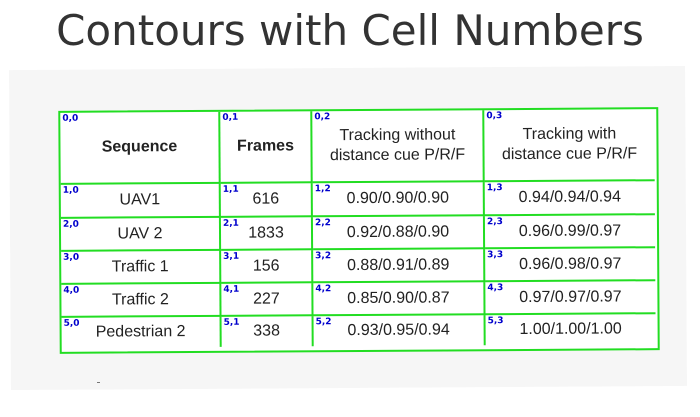 The height and width of the screenshot is (417, 700). Describe the element at coordinates (350, 30) in the screenshot. I see `page-title: Contours with Cell Numbers` at that location.